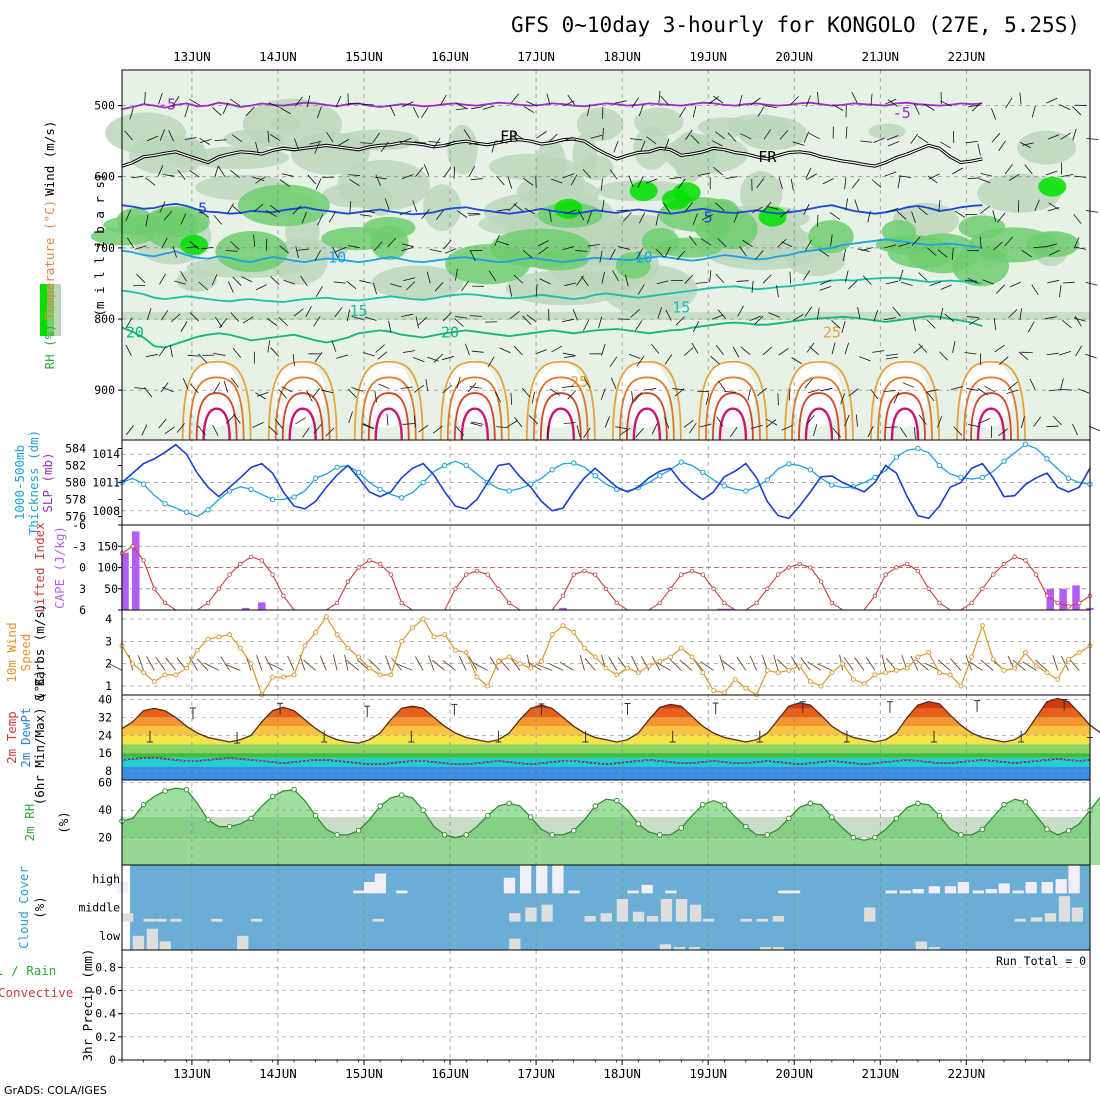  Describe the element at coordinates (55, 1090) in the screenshot. I see `footer-credit: GrADS: COLA/IGES` at that location.